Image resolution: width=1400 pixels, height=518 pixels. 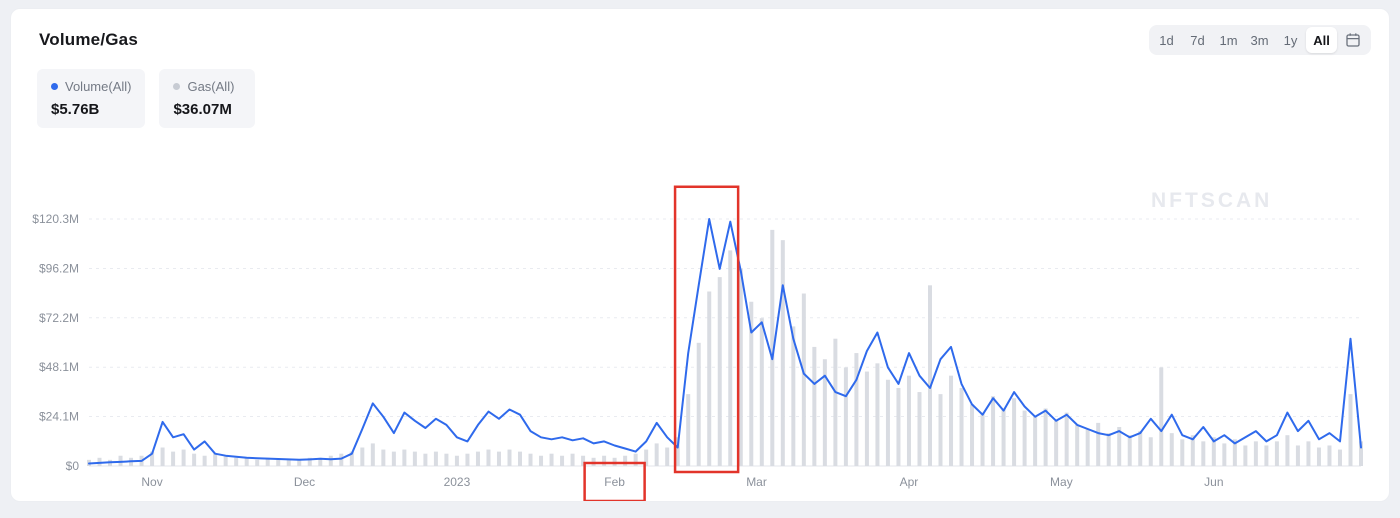 I want to click on x-axis-label: 2023, so click(x=457, y=482).